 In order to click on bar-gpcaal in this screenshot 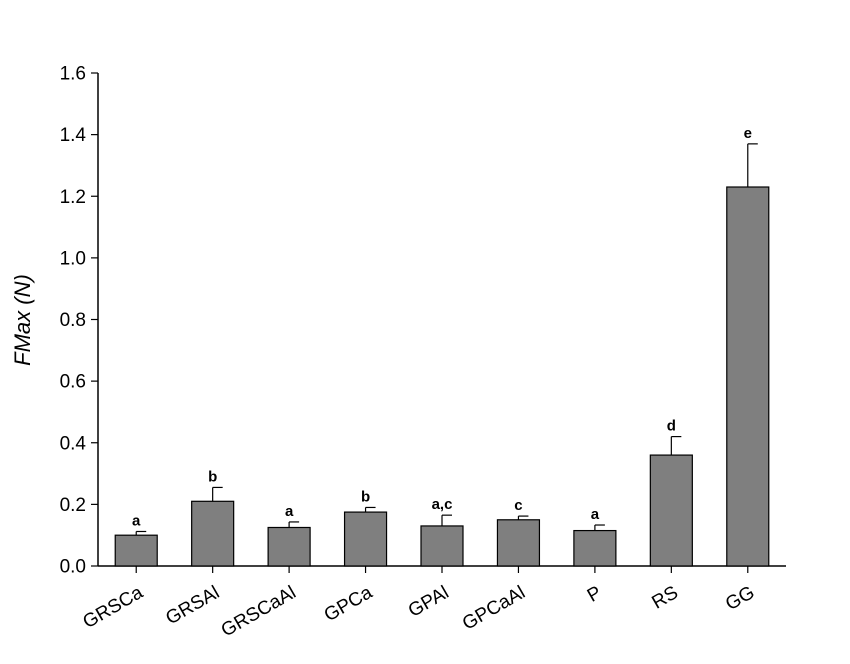, I will do `click(518, 543)`.